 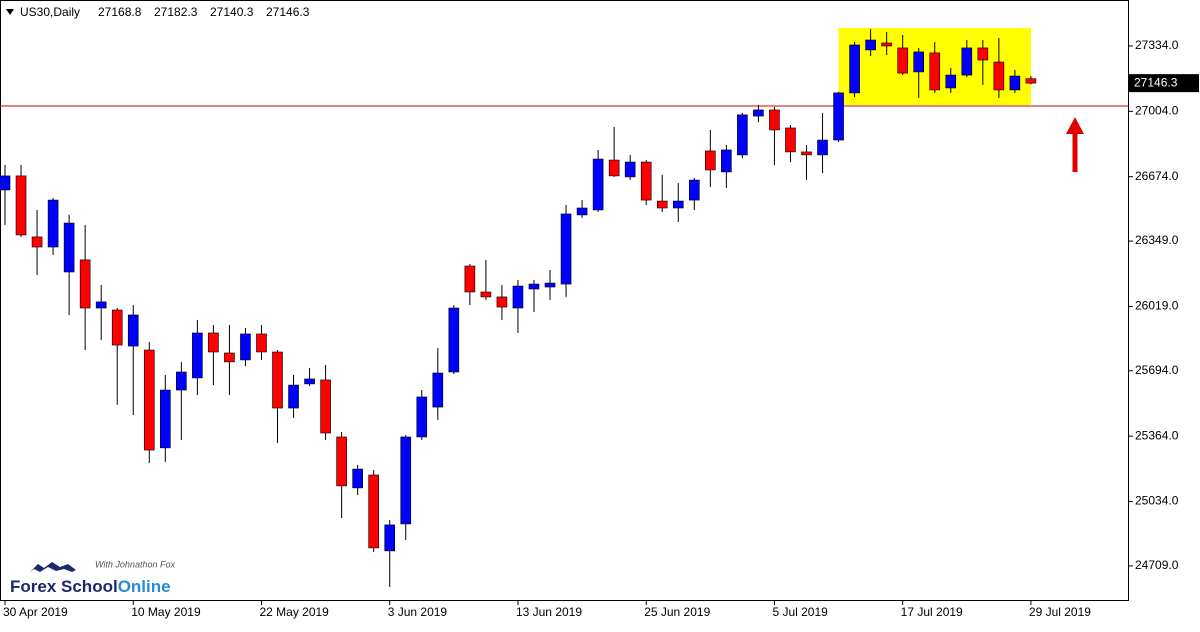 I want to click on title-open: 27168.8, so click(x=120, y=12).